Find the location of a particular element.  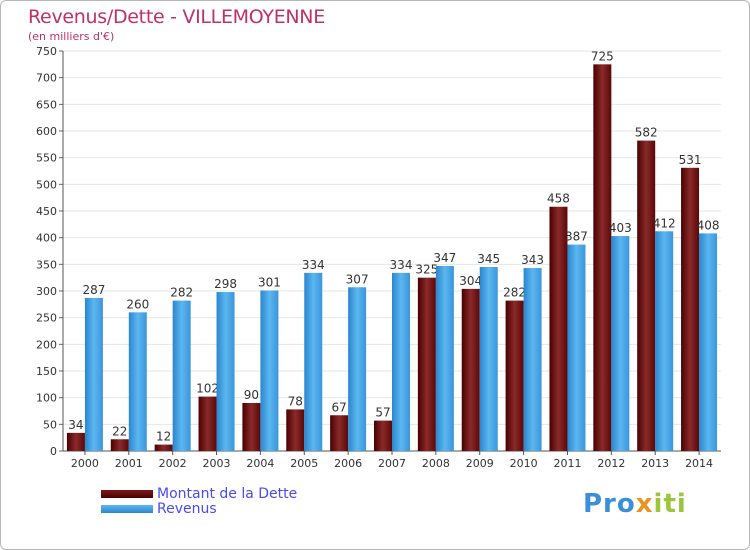

data-label-revenue: 343 is located at coordinates (532, 260).